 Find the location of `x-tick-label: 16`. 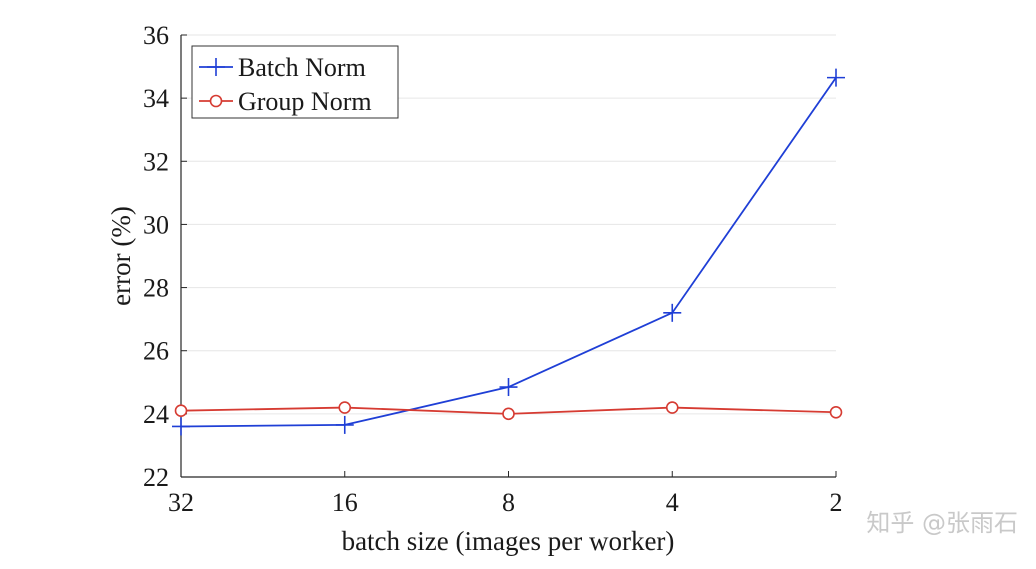

x-tick-label: 16 is located at coordinates (345, 502).